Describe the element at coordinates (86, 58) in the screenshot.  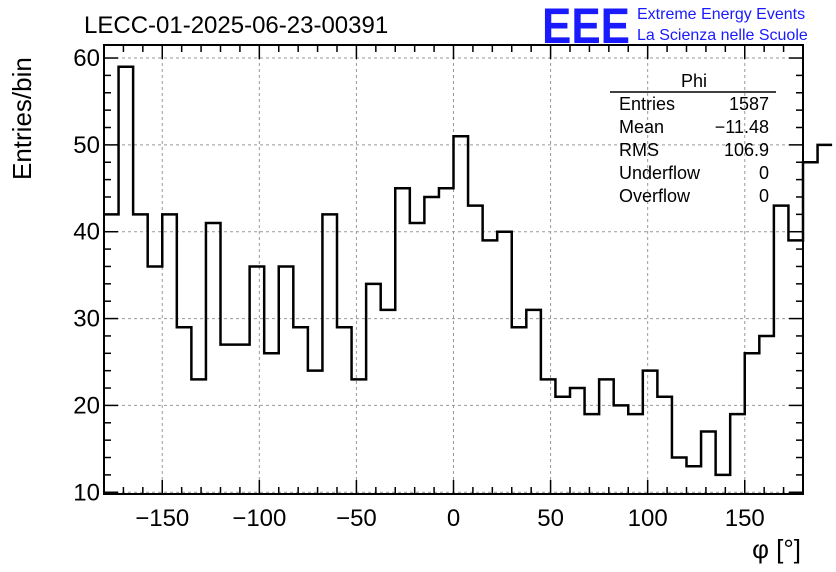
I see `y-tick-label: 60` at that location.